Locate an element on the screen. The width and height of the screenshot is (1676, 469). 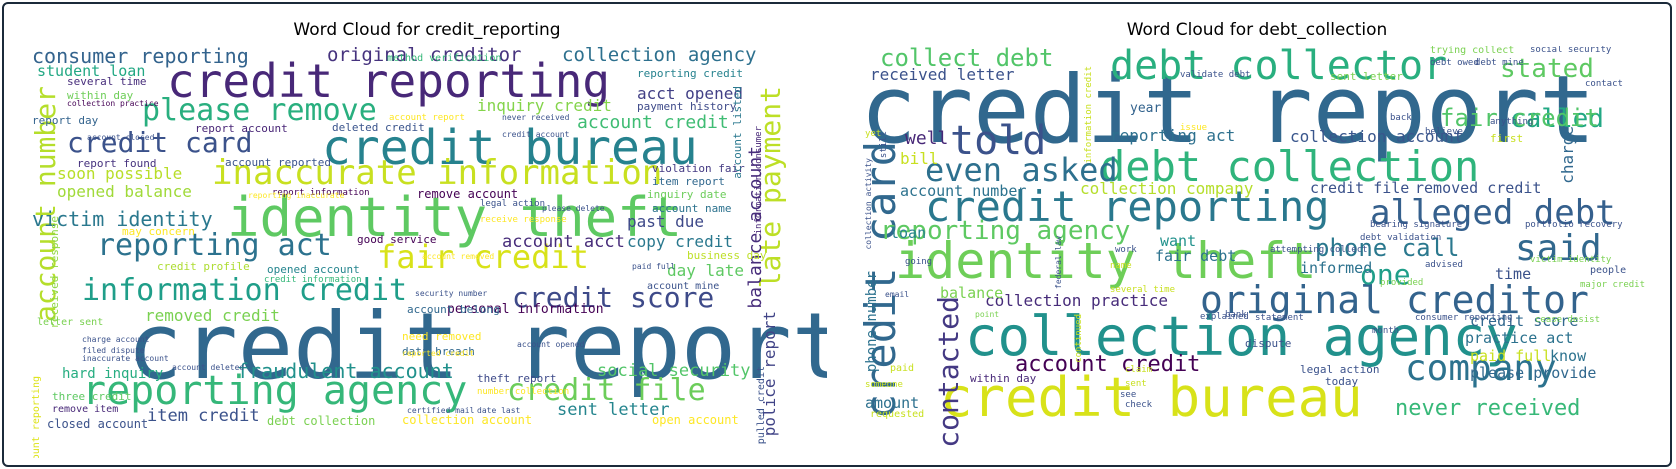
debt-collection-word: phone number is located at coordinates (872, 322).